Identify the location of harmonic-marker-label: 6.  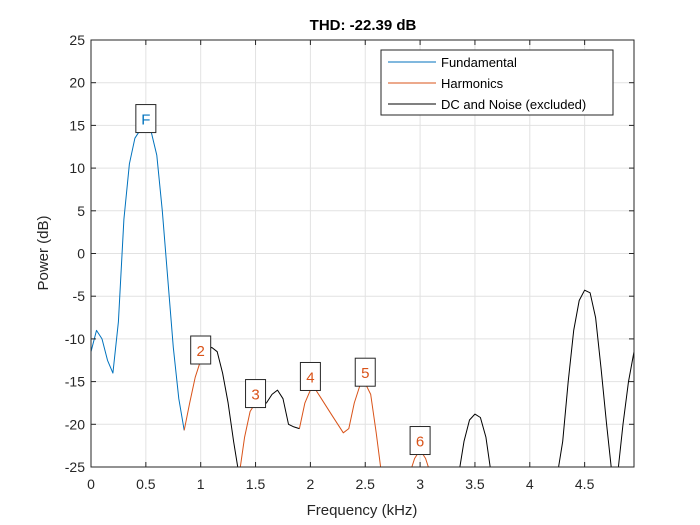
(420, 442).